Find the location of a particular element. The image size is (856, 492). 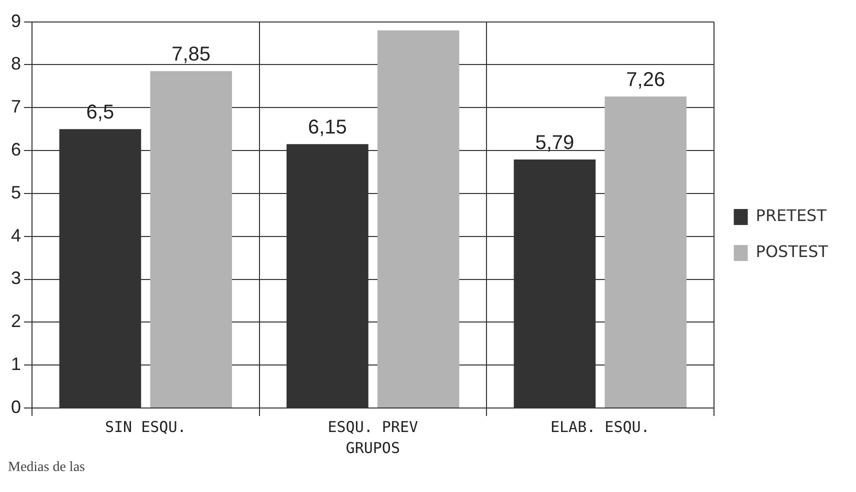

y-tick-label: 9 is located at coordinates (16, 20).